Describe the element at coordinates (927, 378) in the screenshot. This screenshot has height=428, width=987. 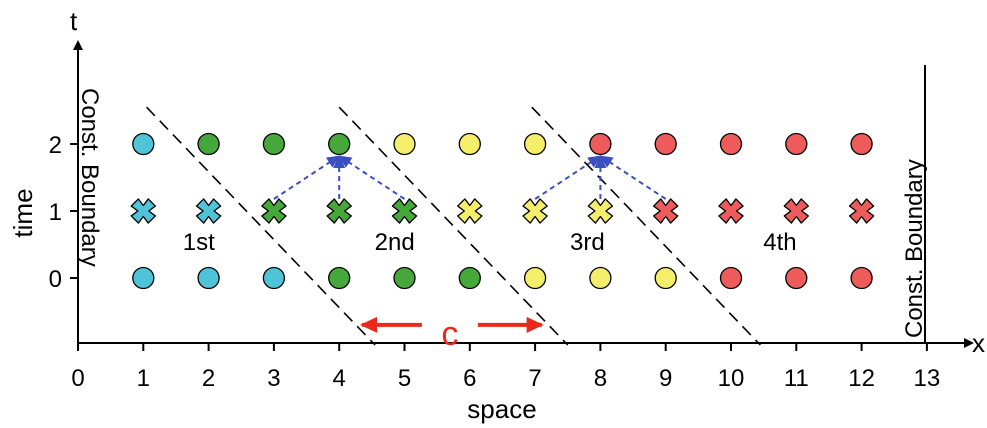
I see `x-tick-label: 13` at that location.